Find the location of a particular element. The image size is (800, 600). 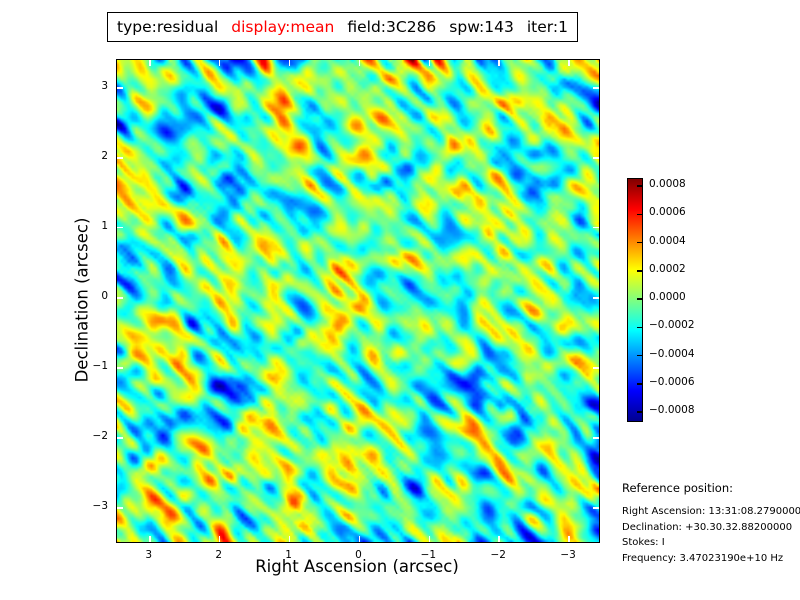

reference-line: Right Ascension: 13:31:08.27900000 is located at coordinates (711, 511).